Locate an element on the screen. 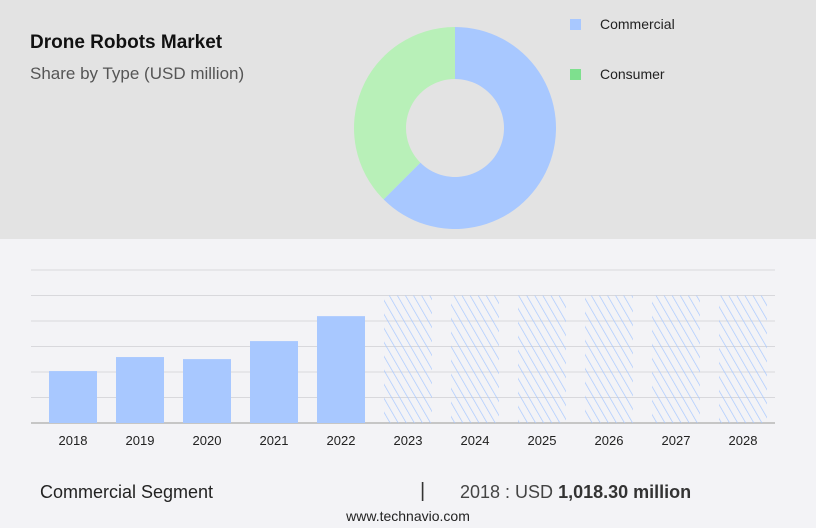 The width and height of the screenshot is (816, 528). forecast-bar-2025 is located at coordinates (542, 359).